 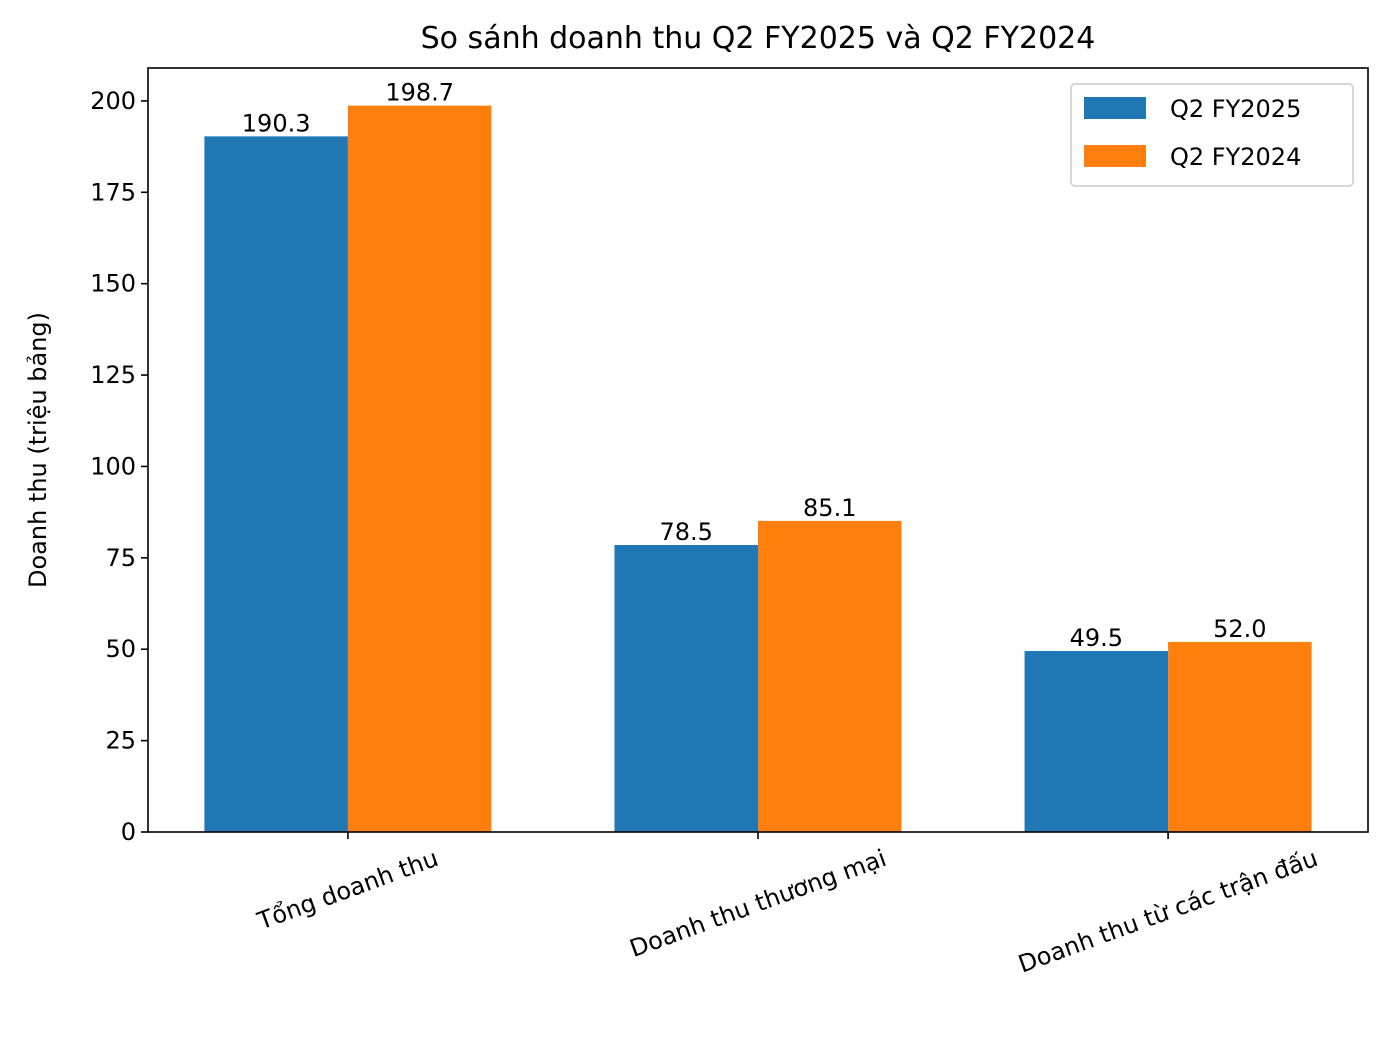 I want to click on y-tick-label: 200, so click(x=113, y=101).